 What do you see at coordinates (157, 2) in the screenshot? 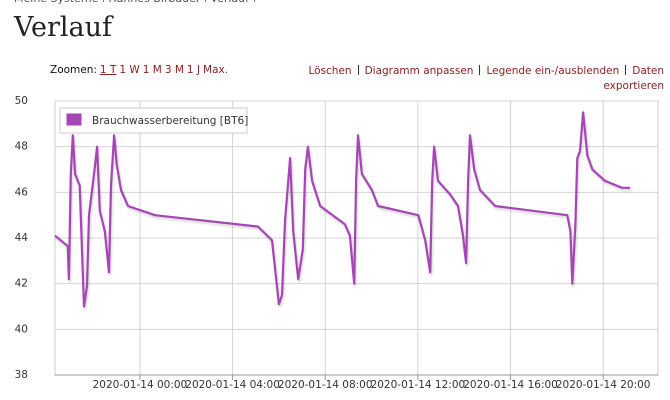
I see `breadcrumb-item: Hannes Birbauer` at bounding box center [157, 2].